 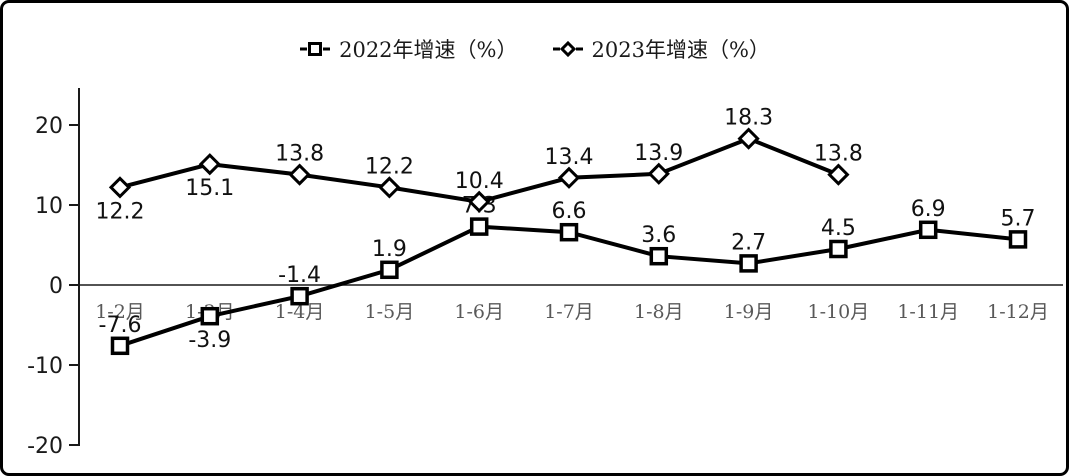 What do you see at coordinates (389, 249) in the screenshot?
I see `data-point-label: 1.9` at bounding box center [389, 249].